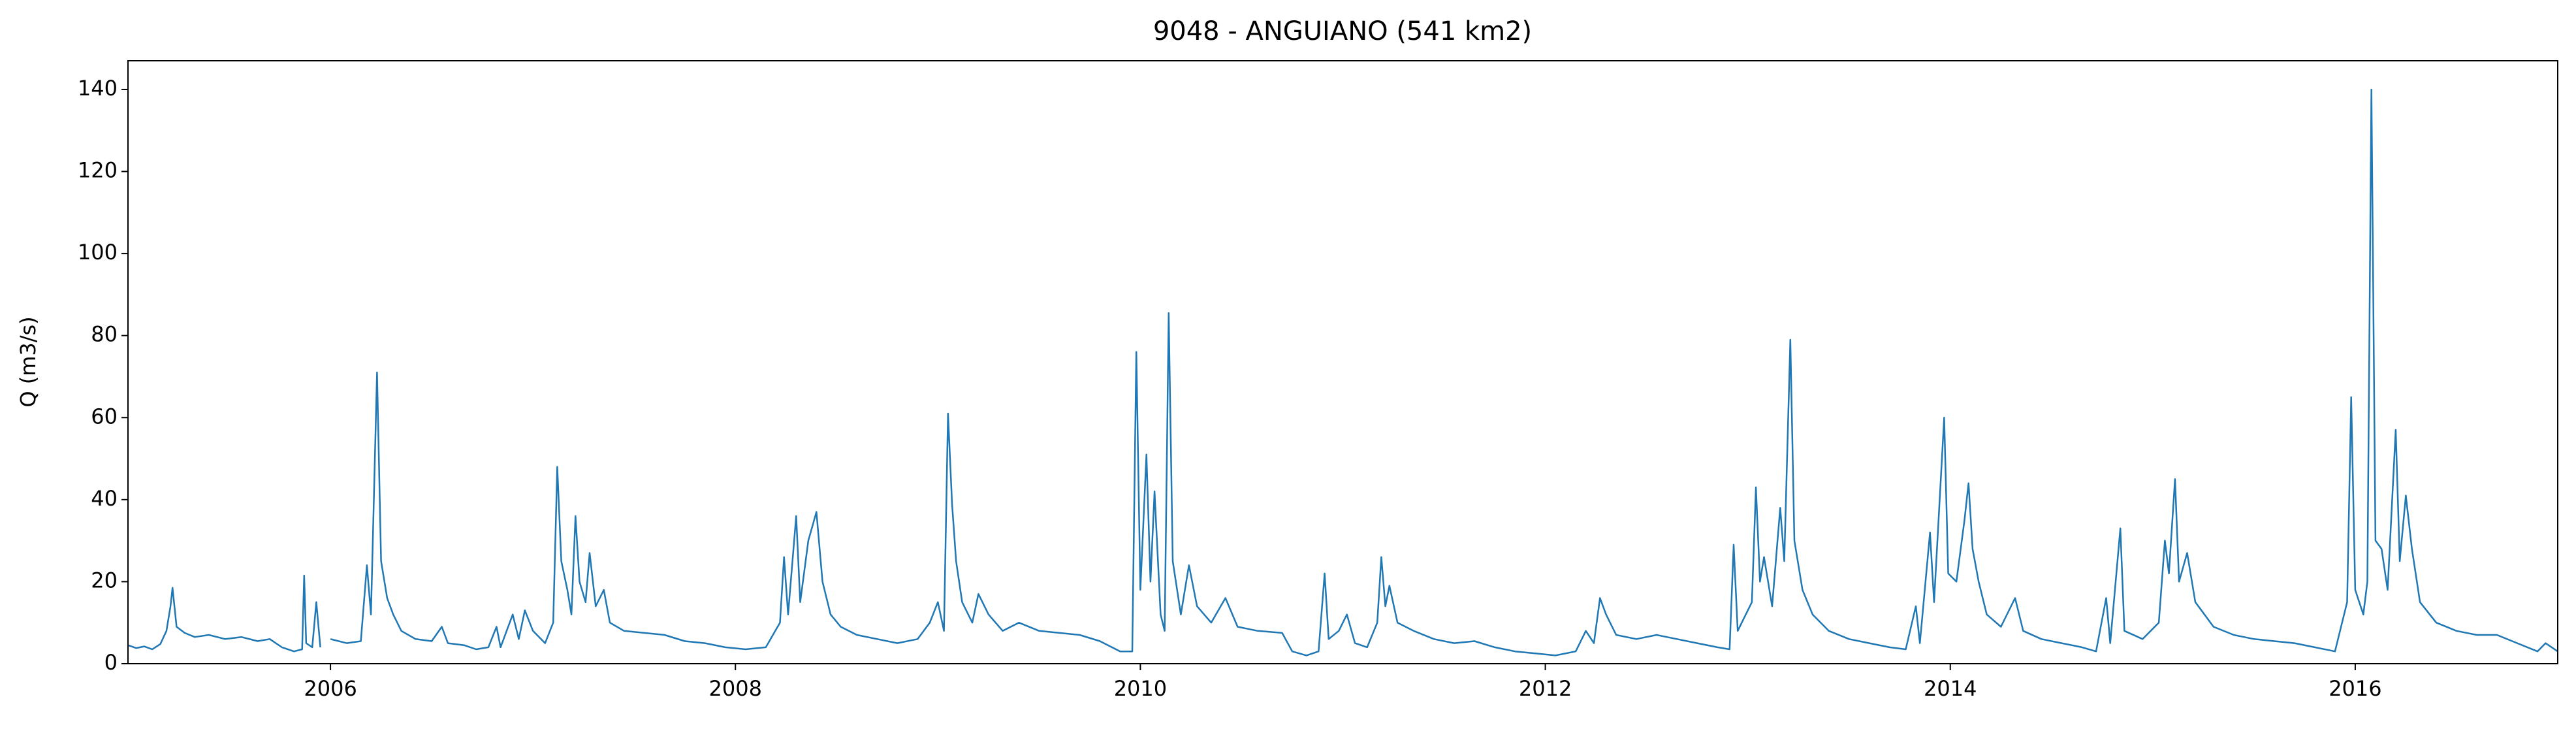 This screenshot has width=2576, height=729. Describe the element at coordinates (735, 688) in the screenshot. I see `x-tick-label: 2008` at that location.